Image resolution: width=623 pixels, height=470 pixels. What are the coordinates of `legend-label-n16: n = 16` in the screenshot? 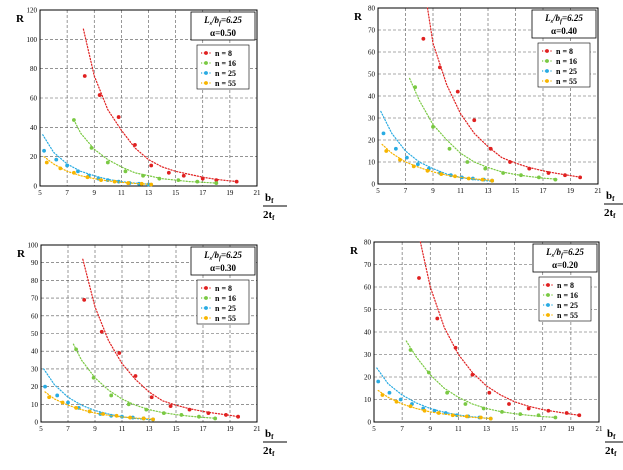 It's located at (567, 295).